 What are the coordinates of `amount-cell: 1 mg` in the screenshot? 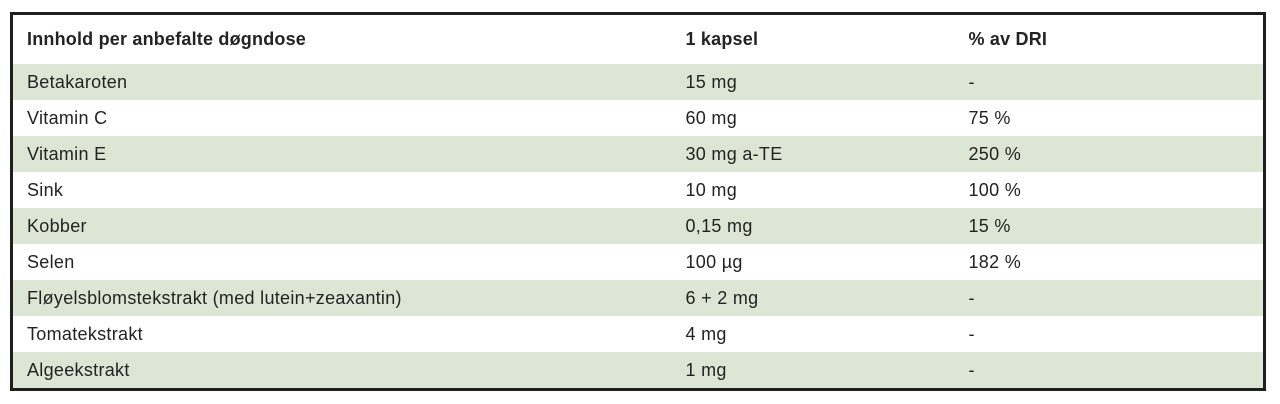 It's located at (706, 369).